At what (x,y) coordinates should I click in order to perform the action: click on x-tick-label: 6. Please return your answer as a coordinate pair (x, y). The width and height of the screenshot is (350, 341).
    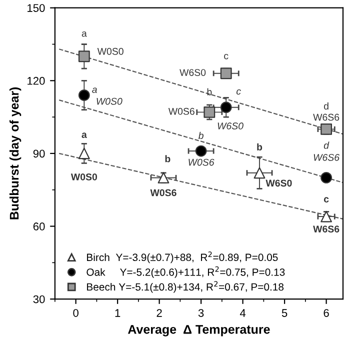
    Looking at the image, I should click on (326, 313).